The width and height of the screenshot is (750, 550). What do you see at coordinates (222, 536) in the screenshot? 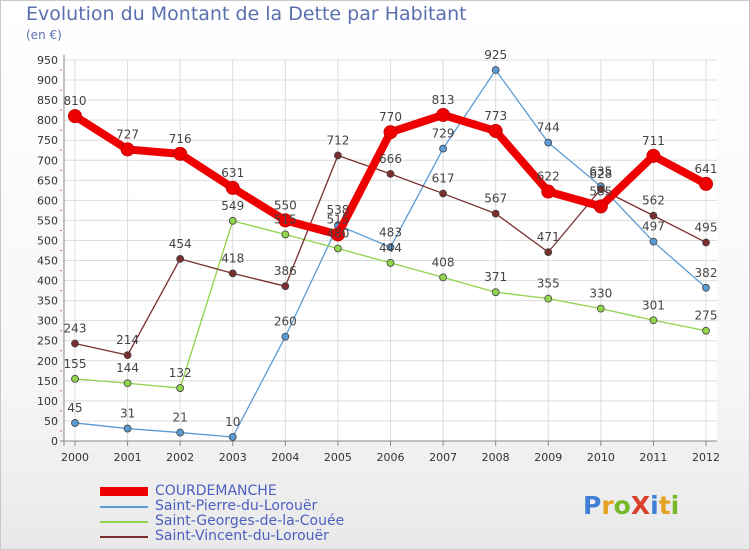
I see `legend-item: Saint-Vincent-du-Lorouër` at bounding box center [222, 536].